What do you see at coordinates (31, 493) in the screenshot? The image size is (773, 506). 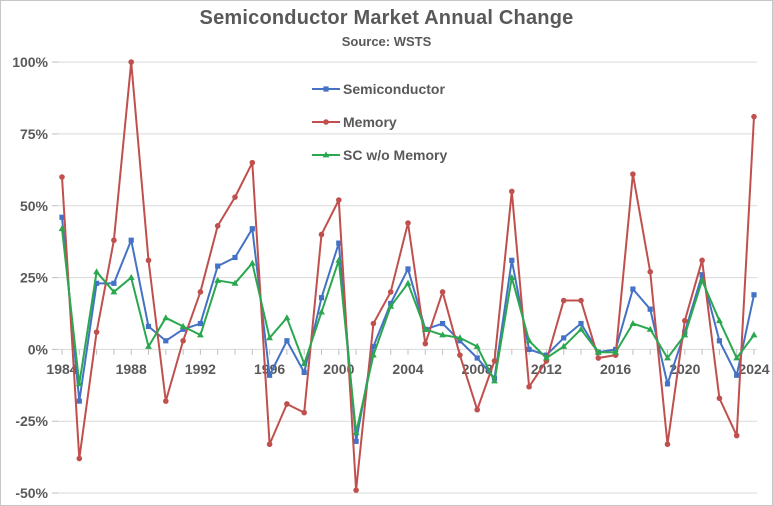 I see `y-axis-tick-label: -50%` at bounding box center [31, 493].